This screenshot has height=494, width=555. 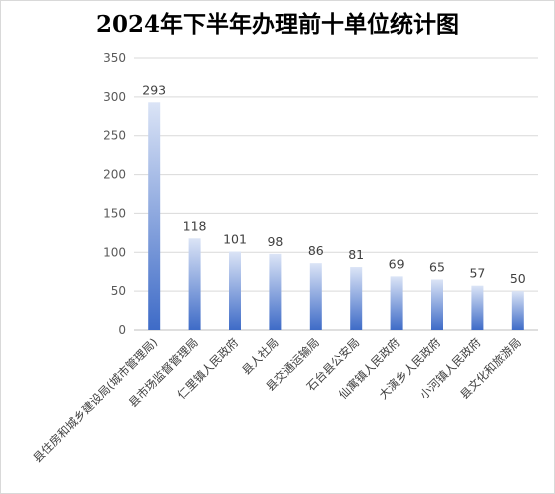 What do you see at coordinates (114, 194) in the screenshot?
I see `y-axis: 0 50 100 150 200 250 300 350` at bounding box center [114, 194].